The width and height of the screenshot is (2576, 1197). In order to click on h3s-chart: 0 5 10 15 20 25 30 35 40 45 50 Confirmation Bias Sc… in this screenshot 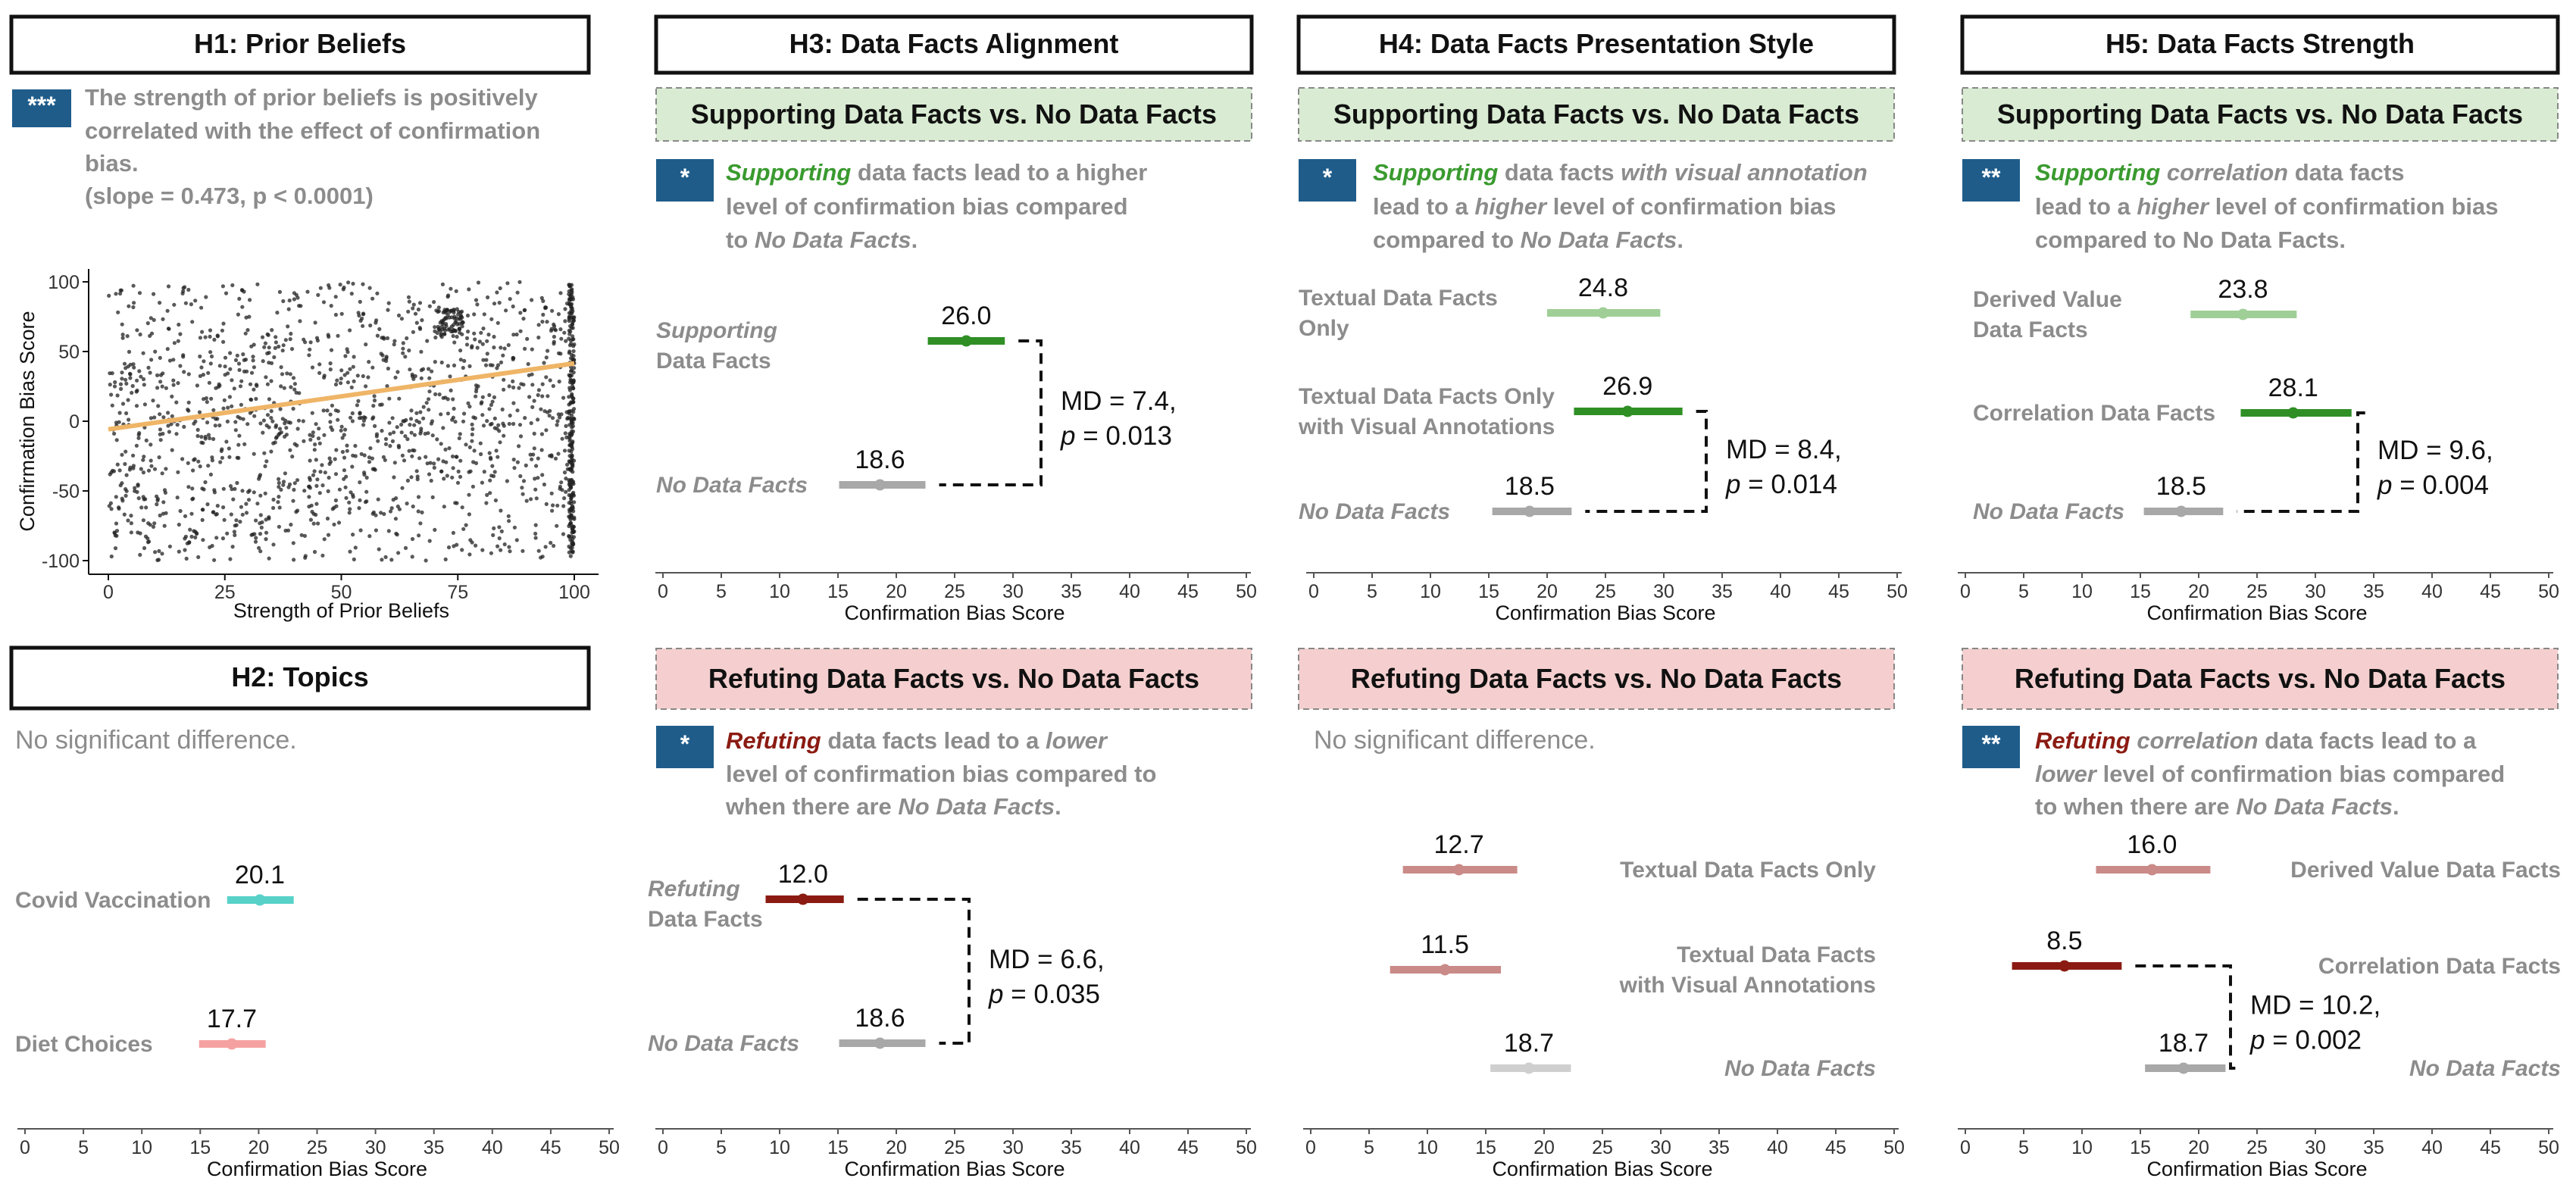, I will do `click(956, 463)`.